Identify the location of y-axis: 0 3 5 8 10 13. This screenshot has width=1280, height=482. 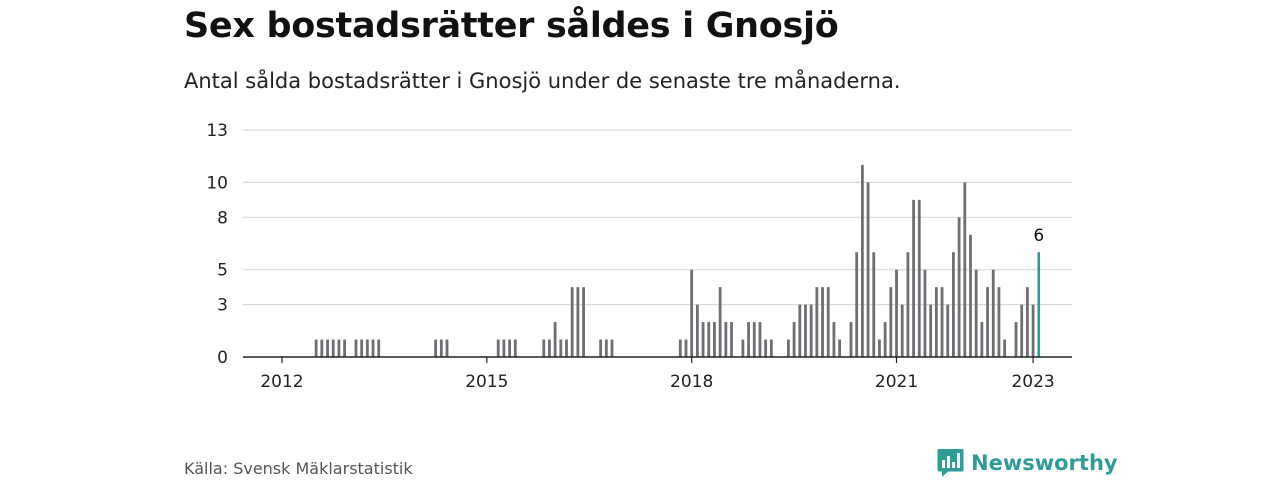
(217, 244).